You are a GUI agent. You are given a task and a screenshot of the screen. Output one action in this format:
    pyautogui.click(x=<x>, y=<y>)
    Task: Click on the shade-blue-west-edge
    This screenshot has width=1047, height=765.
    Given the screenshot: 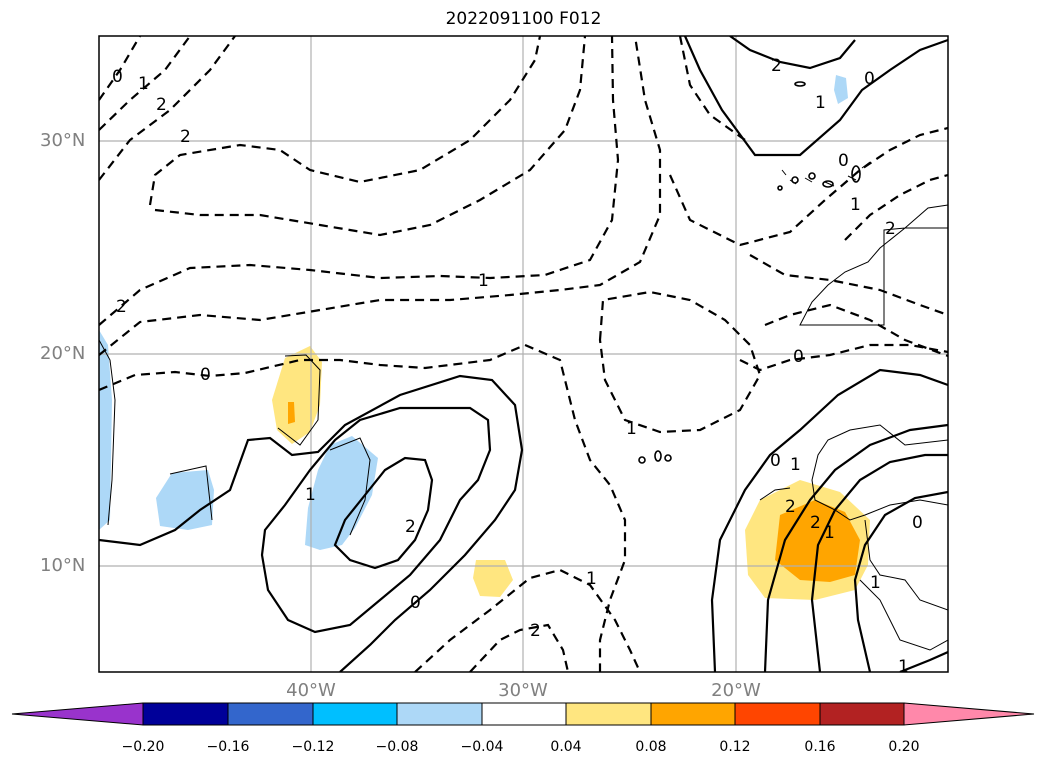 What is the action you would take?
    pyautogui.click(x=105, y=430)
    